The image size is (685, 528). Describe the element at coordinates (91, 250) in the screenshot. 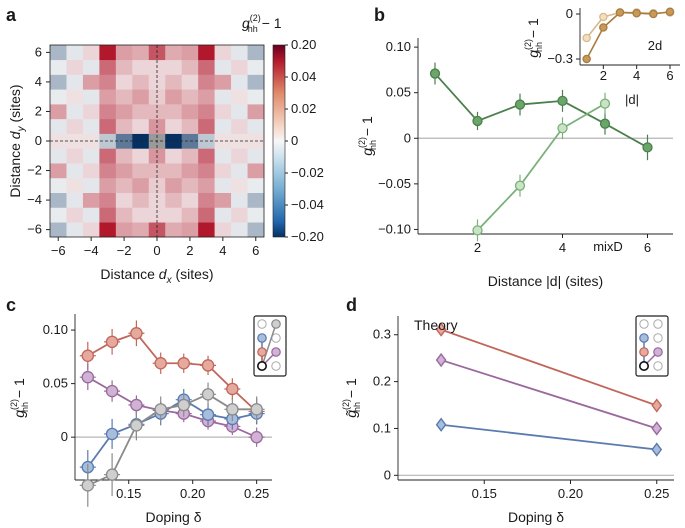

I see `x-tick-label: −4` at that location.